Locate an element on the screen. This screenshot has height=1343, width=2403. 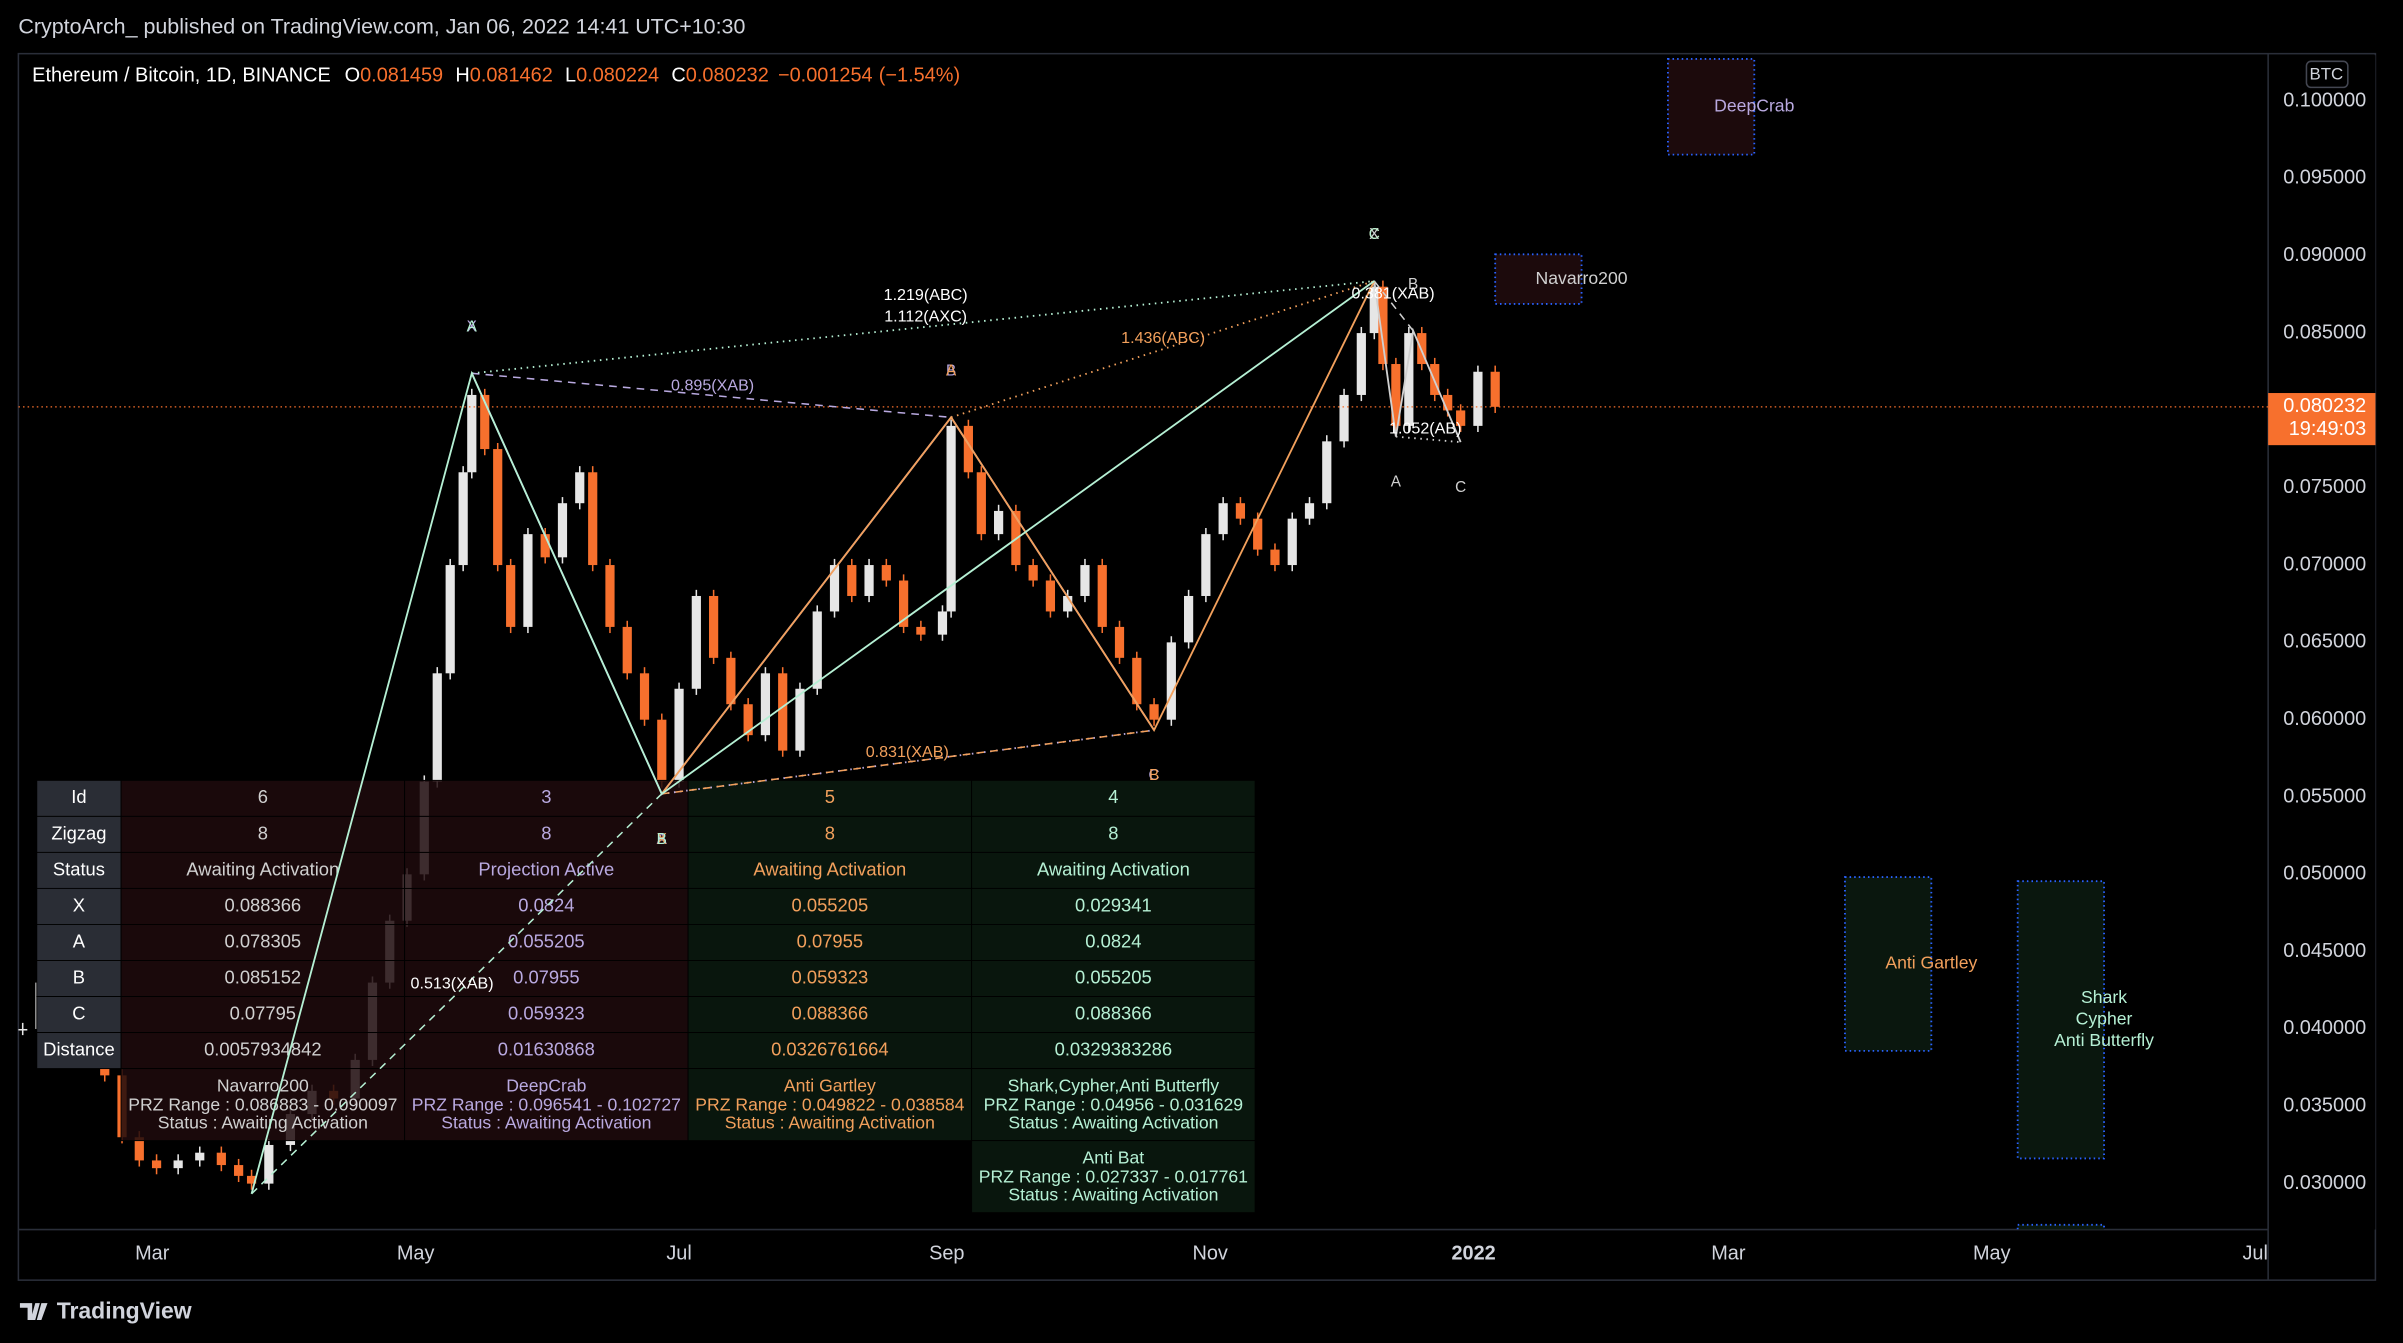
prz-box-label: Navarro200 is located at coordinates (1582, 278).